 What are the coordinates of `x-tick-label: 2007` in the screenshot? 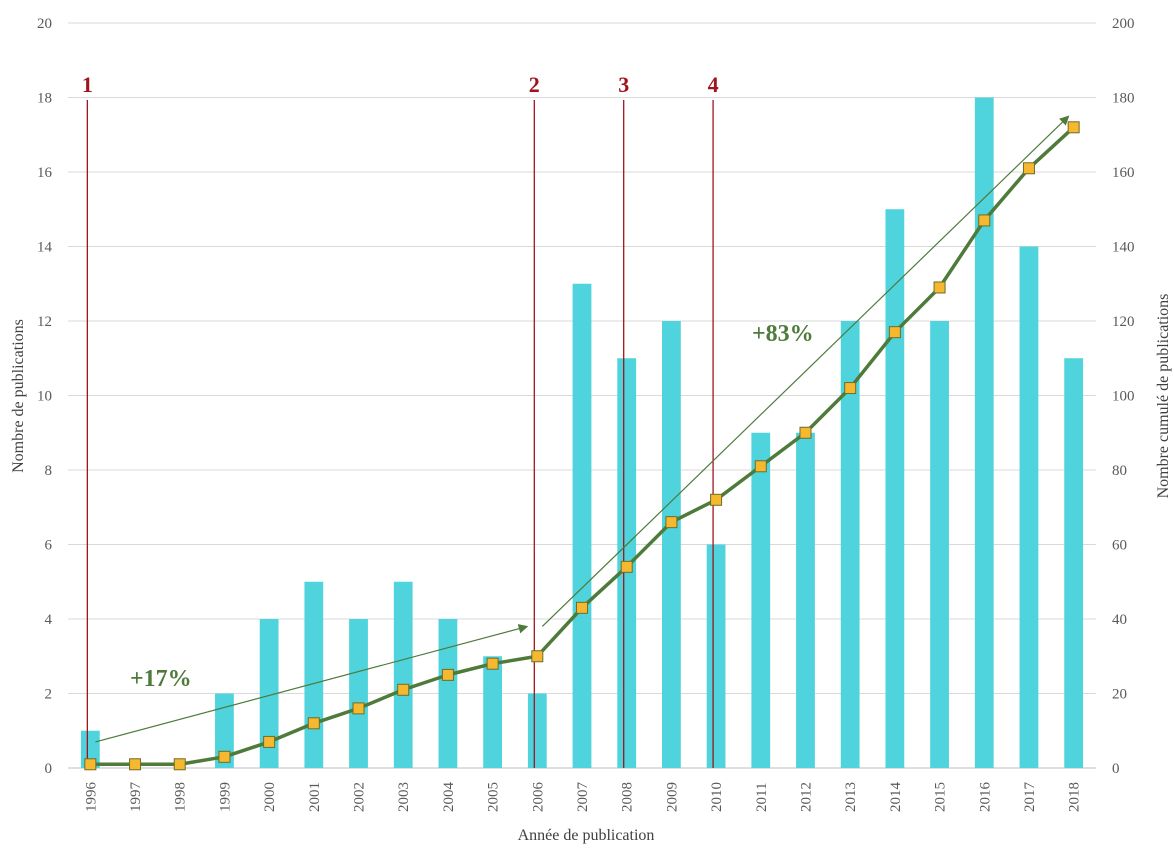 It's located at (583, 797).